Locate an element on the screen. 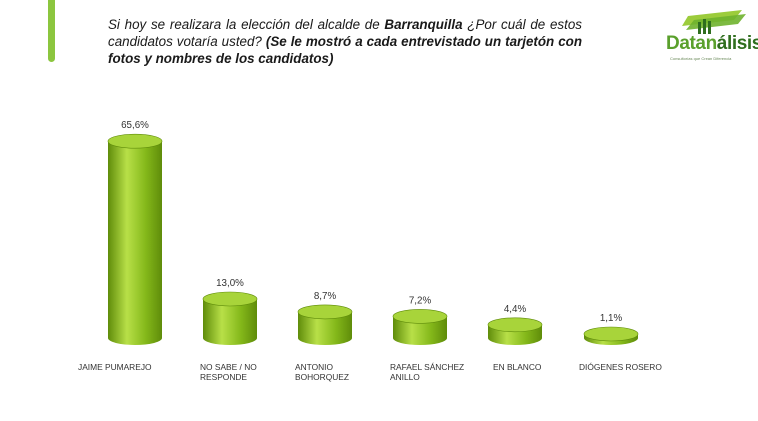 This screenshot has width=758, height=421. logo-tagline: Consultorías que Crean Diferencia is located at coordinates (701, 58).